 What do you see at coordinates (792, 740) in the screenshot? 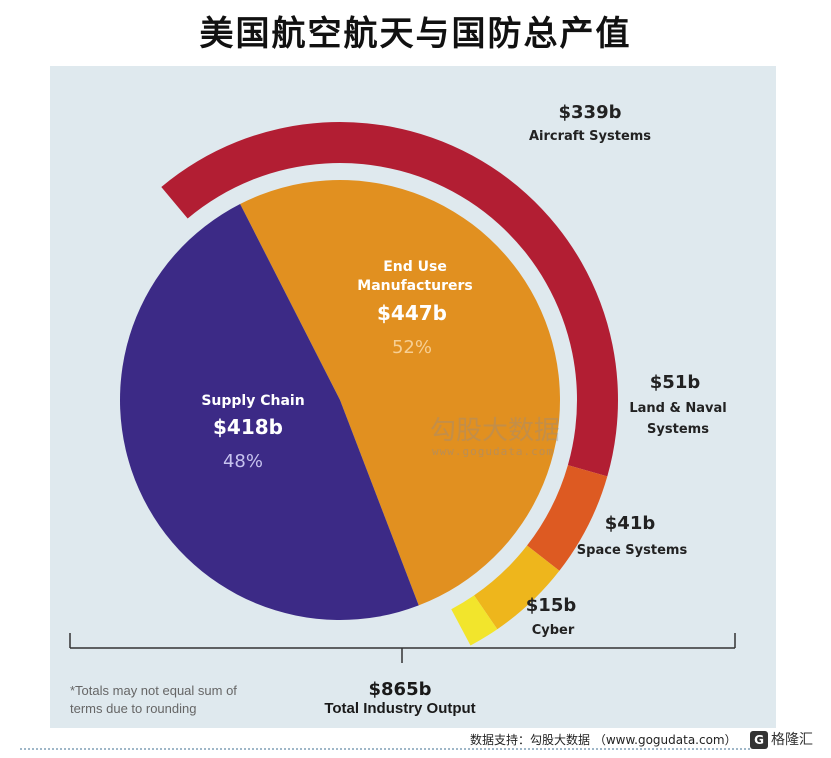
I see `brand-text: 格隆汇` at bounding box center [792, 740].